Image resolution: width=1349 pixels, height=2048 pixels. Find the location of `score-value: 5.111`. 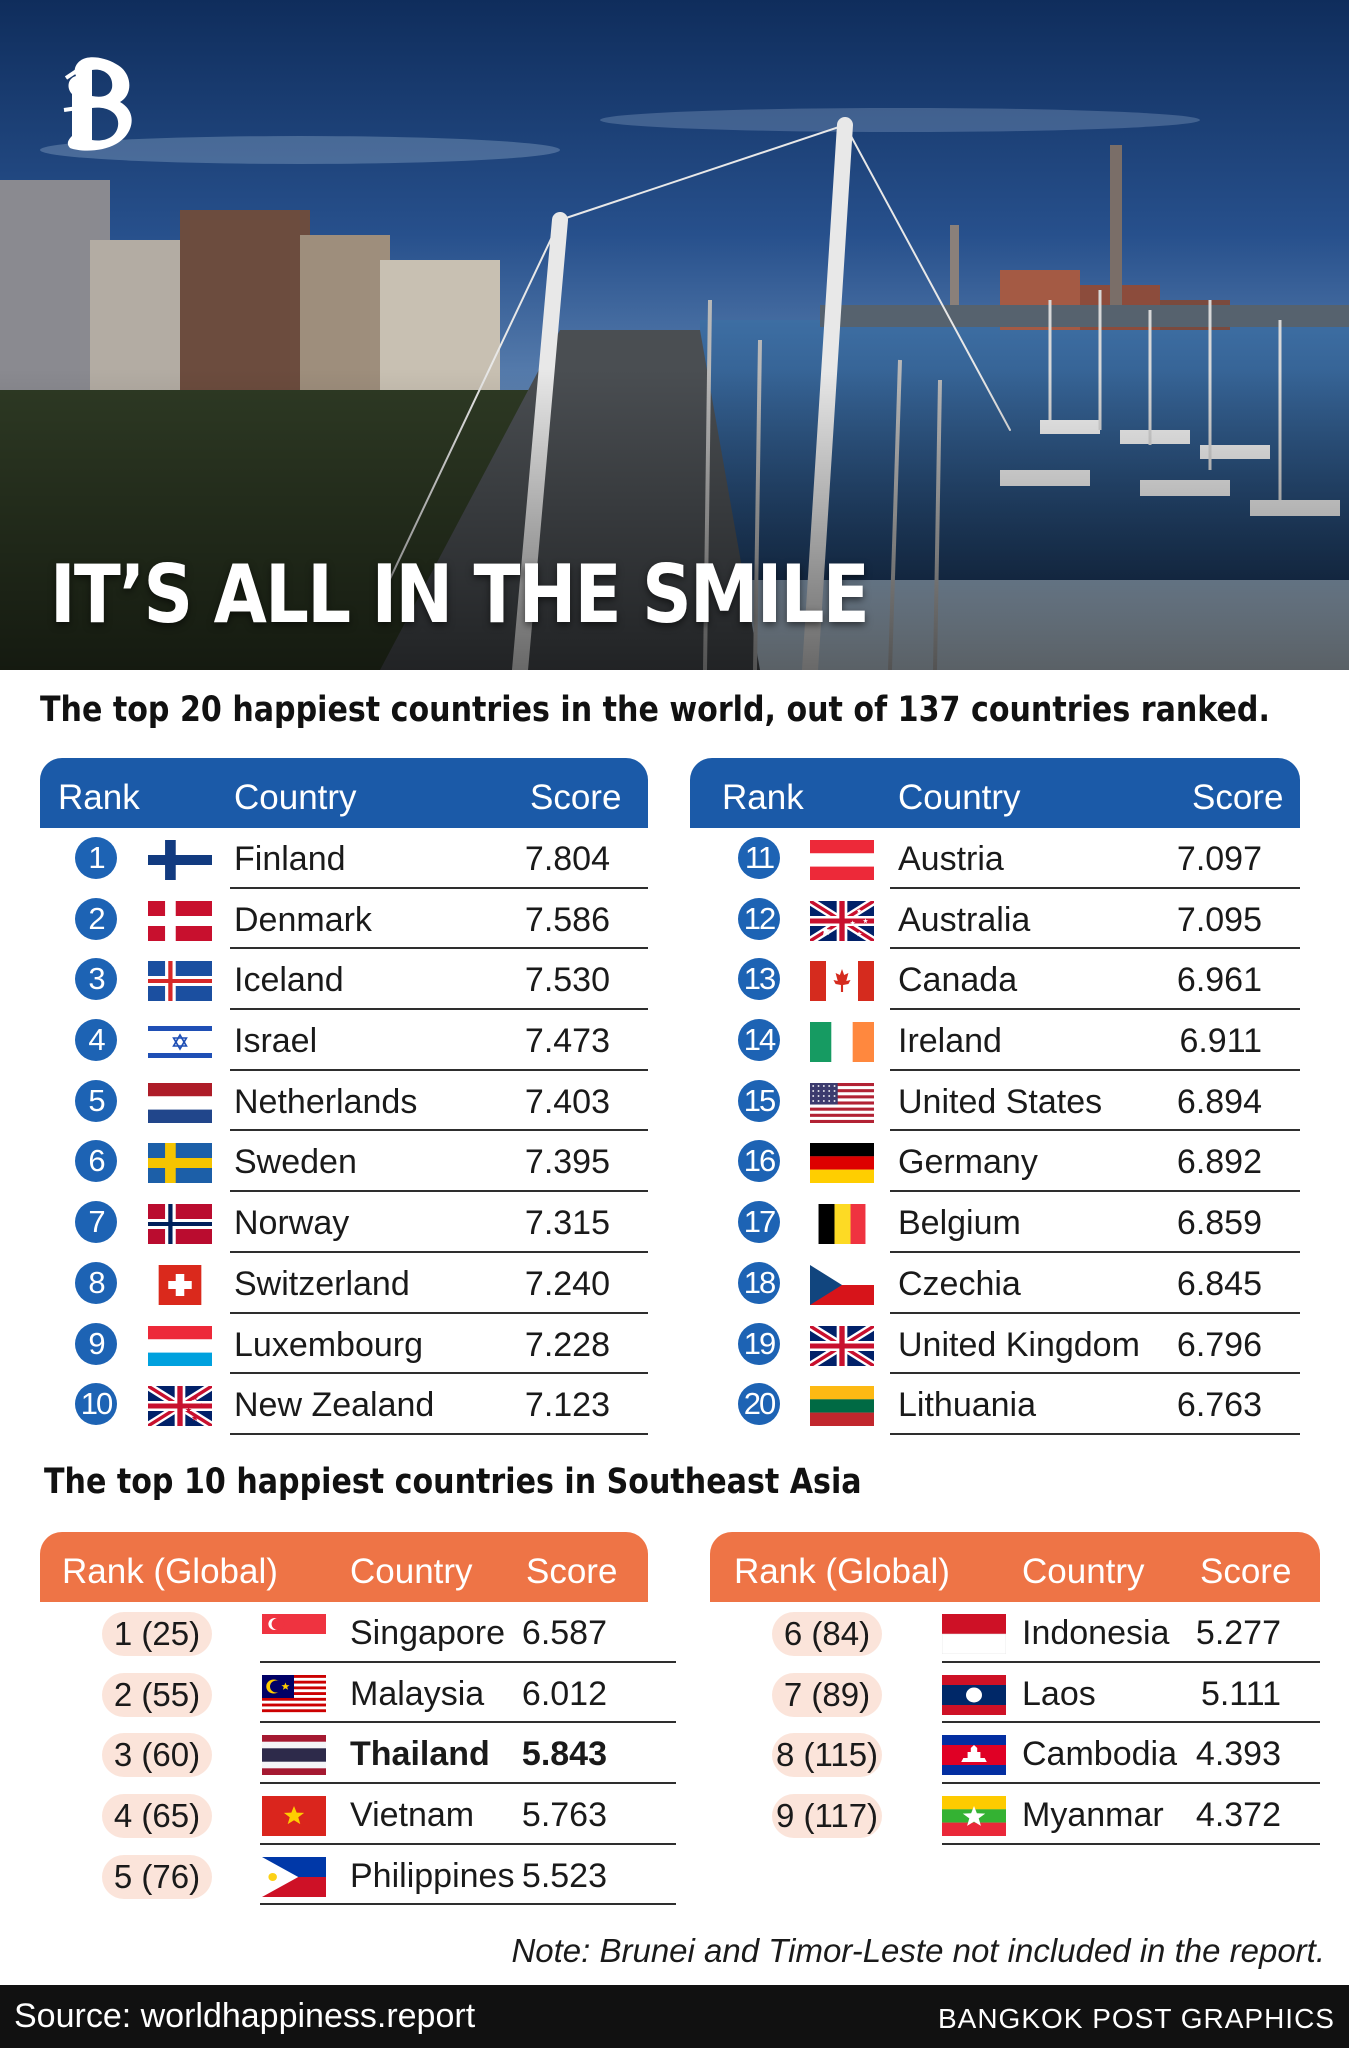

score-value: 5.111 is located at coordinates (1240, 1693).